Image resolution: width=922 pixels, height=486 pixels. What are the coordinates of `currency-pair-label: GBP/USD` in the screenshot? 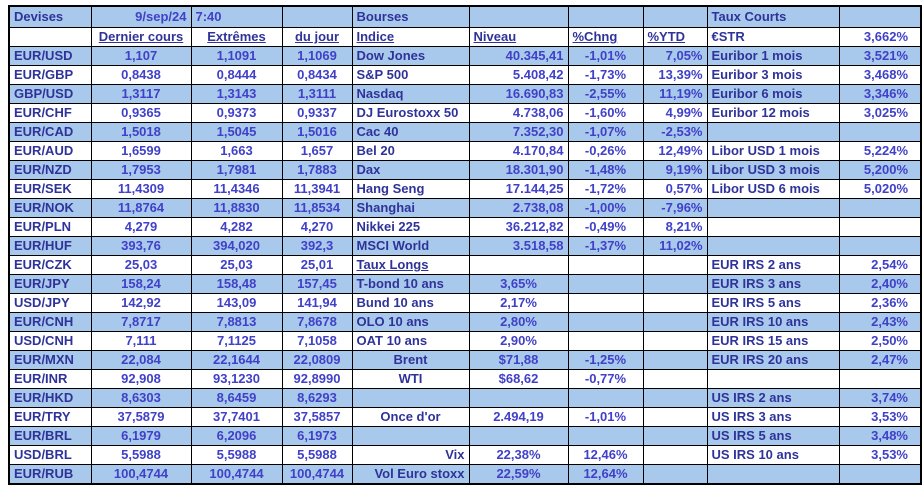 It's located at (50, 94).